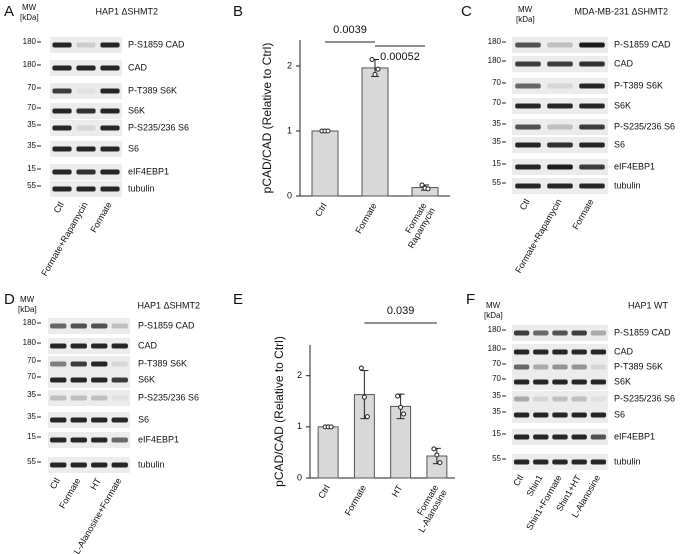 The width and height of the screenshot is (685, 554). Describe the element at coordinates (619, 144) in the screenshot. I see `row-label: S6` at that location.